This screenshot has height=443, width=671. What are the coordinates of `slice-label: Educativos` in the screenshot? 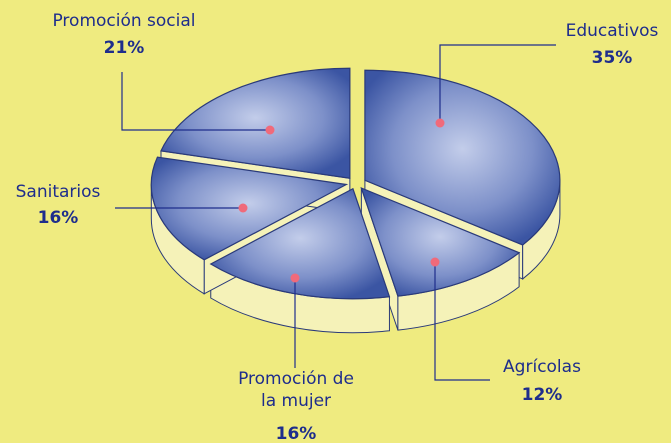 It's located at (612, 31).